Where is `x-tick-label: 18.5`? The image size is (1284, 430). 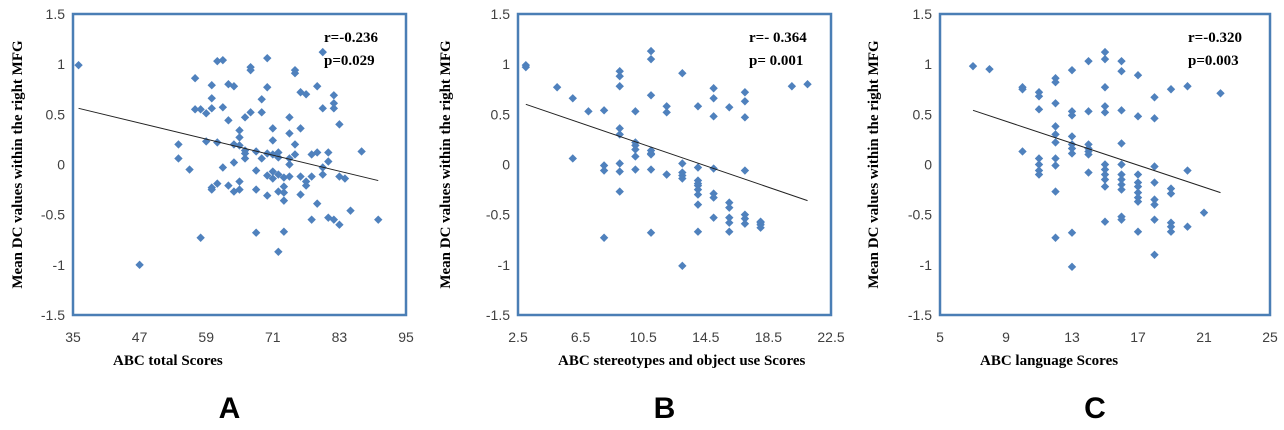 x-tick-label: 18.5 is located at coordinates (768, 337).